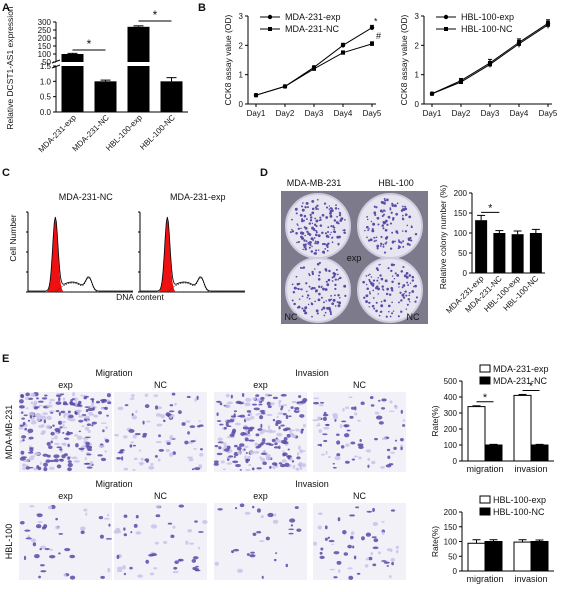 This screenshot has width=569, height=592. I want to click on y-tick-label: 0, so click(455, 461).